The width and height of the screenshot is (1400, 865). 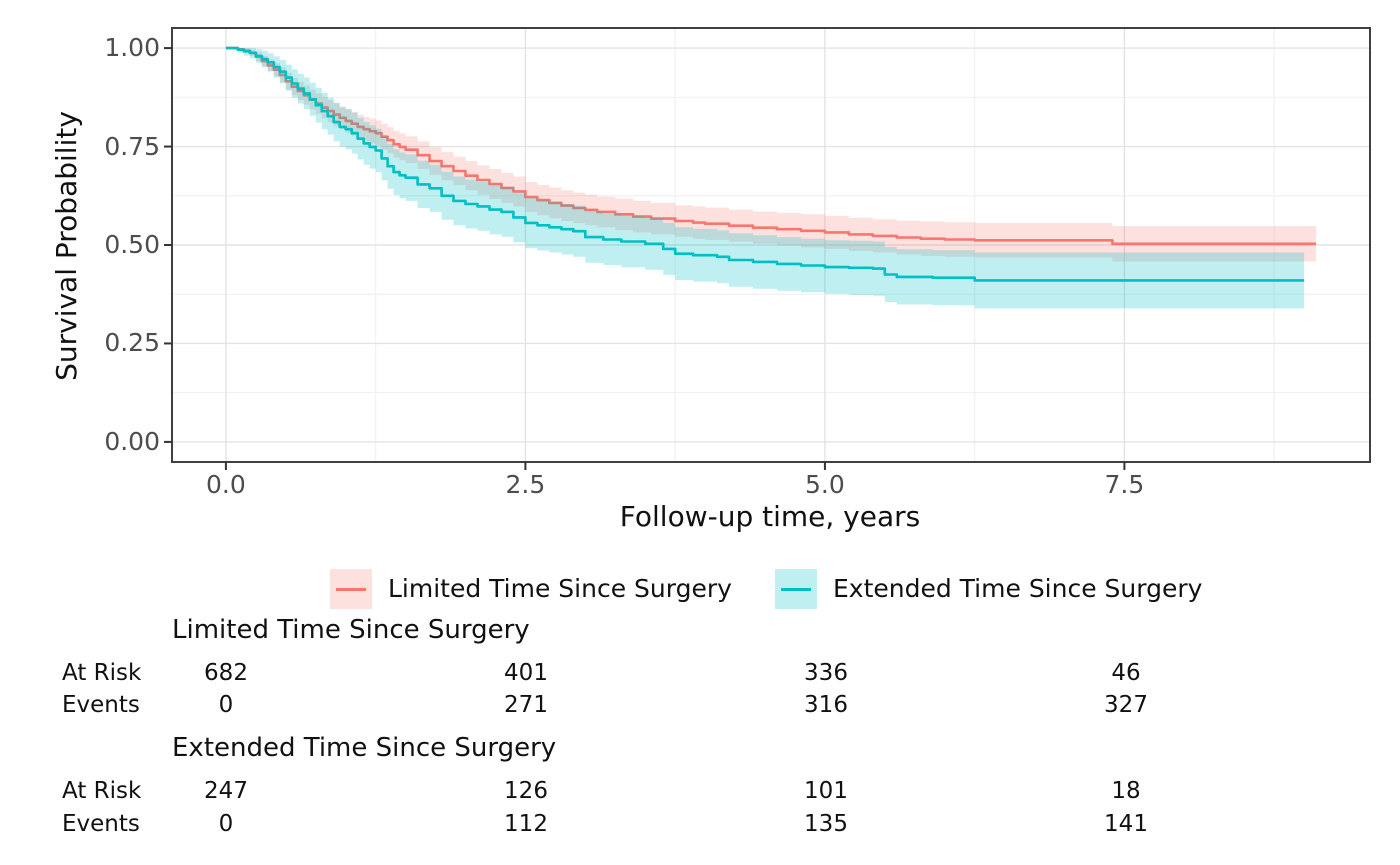 I want to click on risk-cell: 141, so click(x=1126, y=824).